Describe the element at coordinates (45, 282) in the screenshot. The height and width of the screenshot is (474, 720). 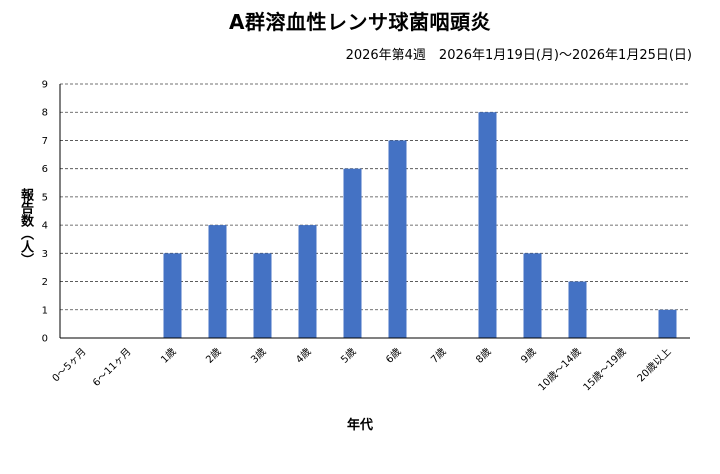
I see `y-tick-label: 2` at that location.